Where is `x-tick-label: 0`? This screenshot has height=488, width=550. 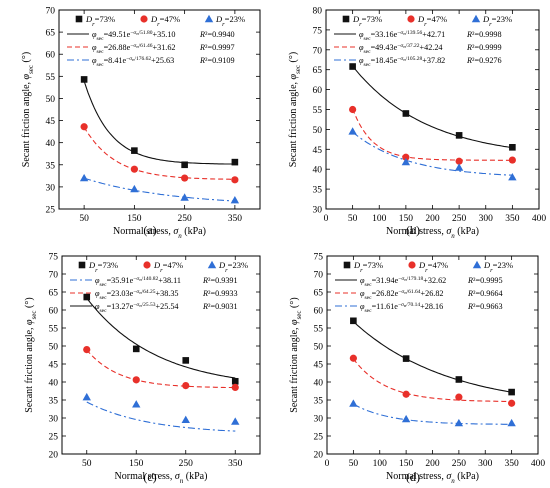 x-tick-label: 0 is located at coordinates (327, 464).